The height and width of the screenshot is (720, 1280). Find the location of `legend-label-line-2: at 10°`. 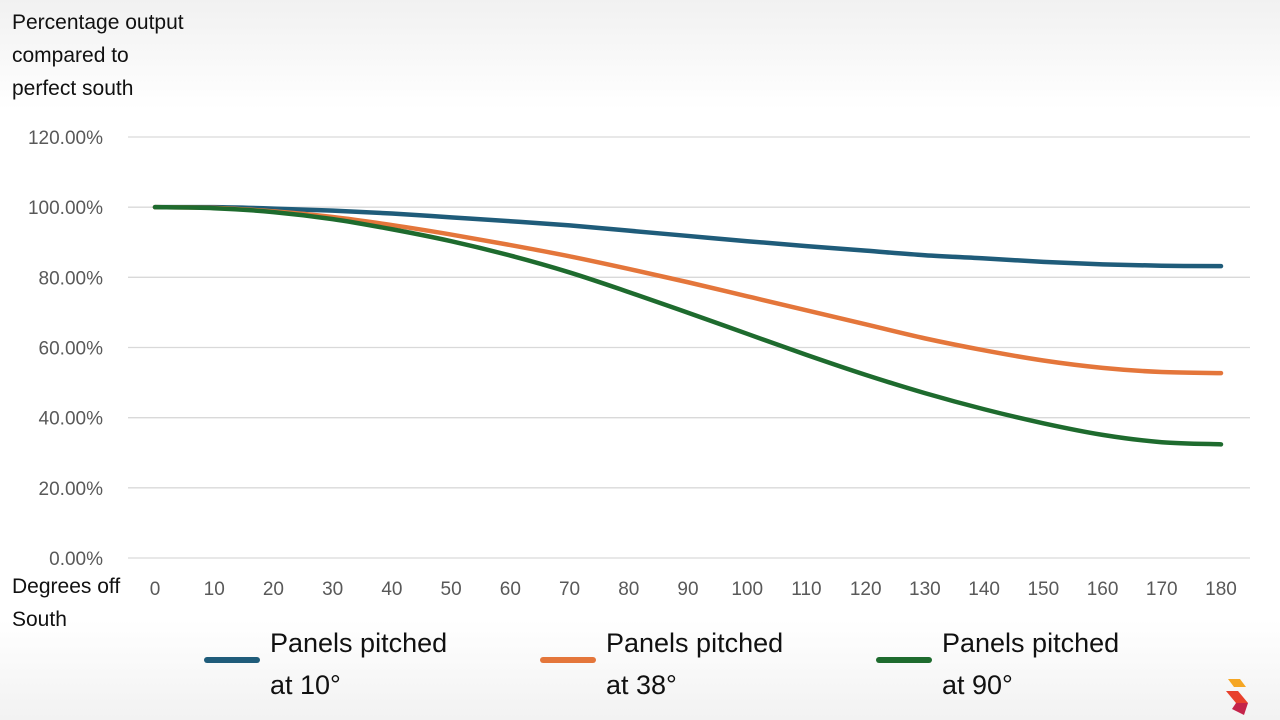

legend-label-line-2: at 10° is located at coordinates (305, 685).